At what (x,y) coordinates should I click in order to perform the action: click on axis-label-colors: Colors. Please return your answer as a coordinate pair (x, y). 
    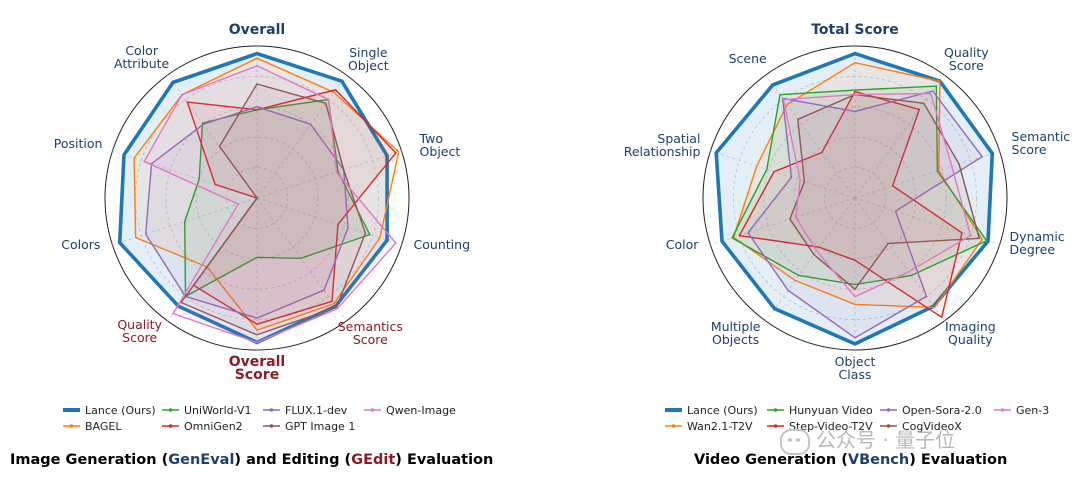
    Looking at the image, I should click on (80, 244).